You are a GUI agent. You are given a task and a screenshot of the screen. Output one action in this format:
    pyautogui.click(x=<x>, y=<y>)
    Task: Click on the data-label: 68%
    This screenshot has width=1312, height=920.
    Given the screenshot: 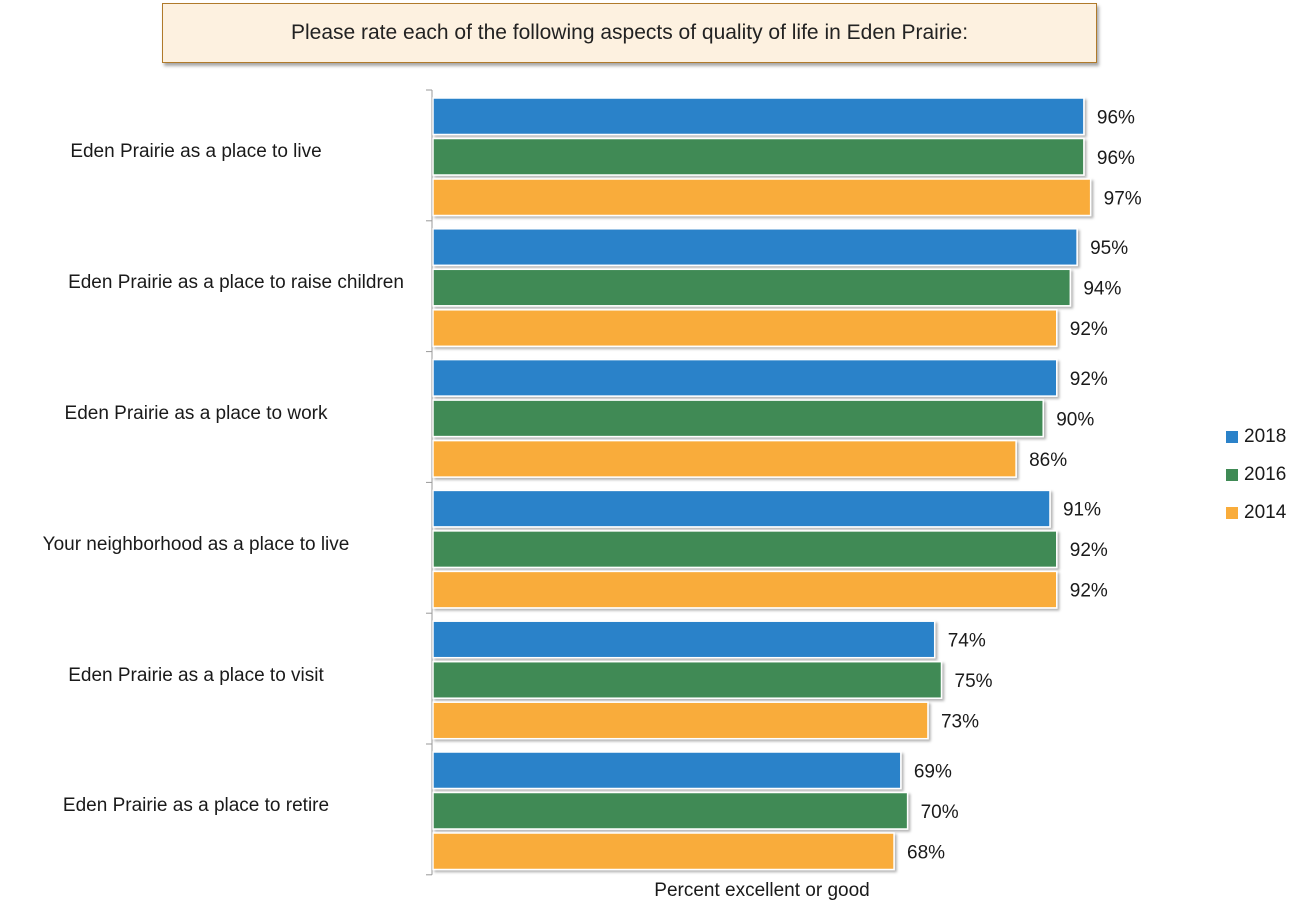 What is the action you would take?
    pyautogui.click(x=926, y=852)
    